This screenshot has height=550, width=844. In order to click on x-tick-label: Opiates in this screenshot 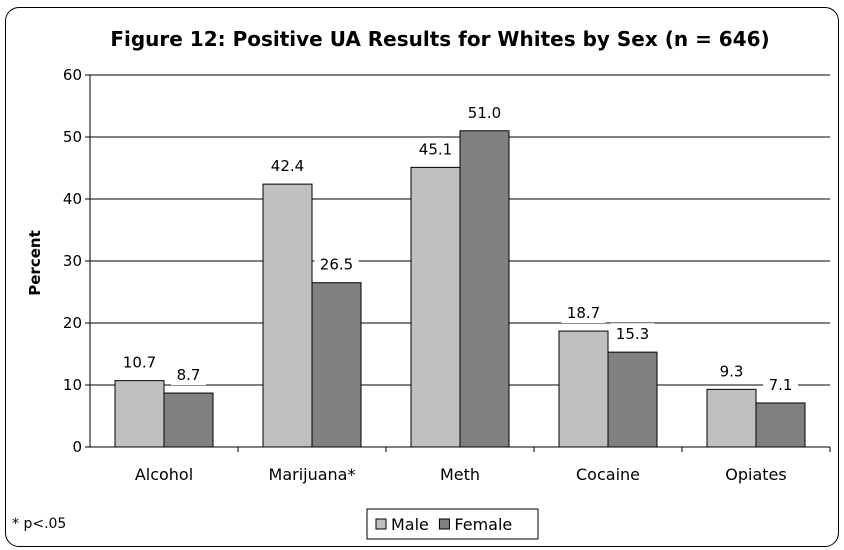, I will do `click(755, 474)`.